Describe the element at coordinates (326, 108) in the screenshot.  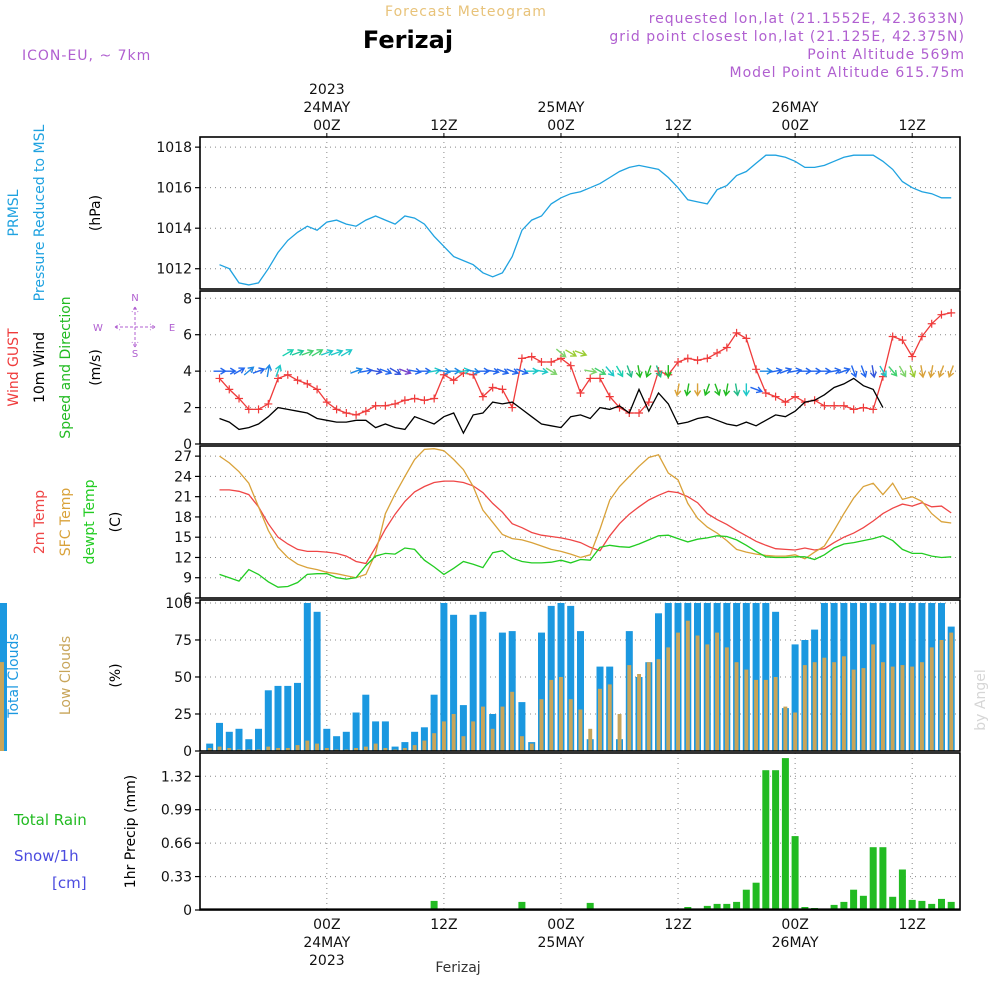
I see `top-time-label: 24MAY` at that location.